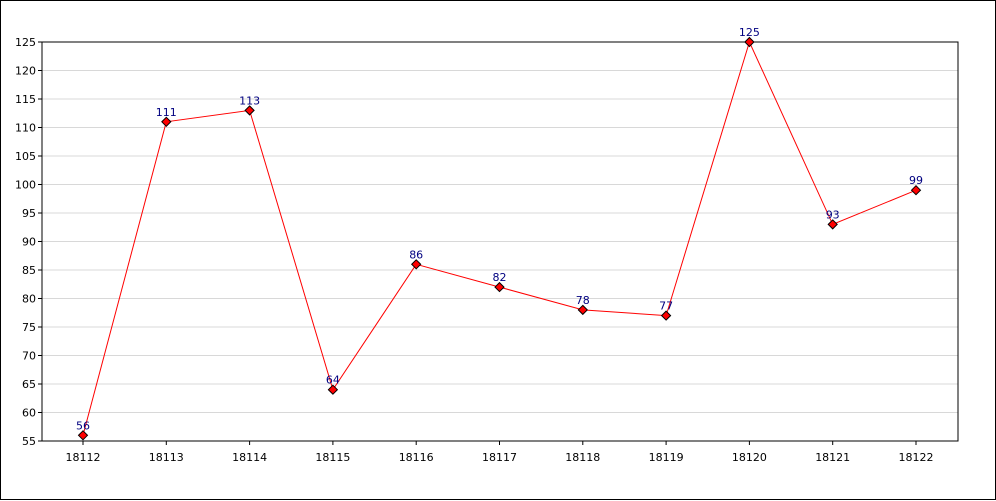 This screenshot has width=996, height=501. I want to click on data-label: 78, so click(583, 300).